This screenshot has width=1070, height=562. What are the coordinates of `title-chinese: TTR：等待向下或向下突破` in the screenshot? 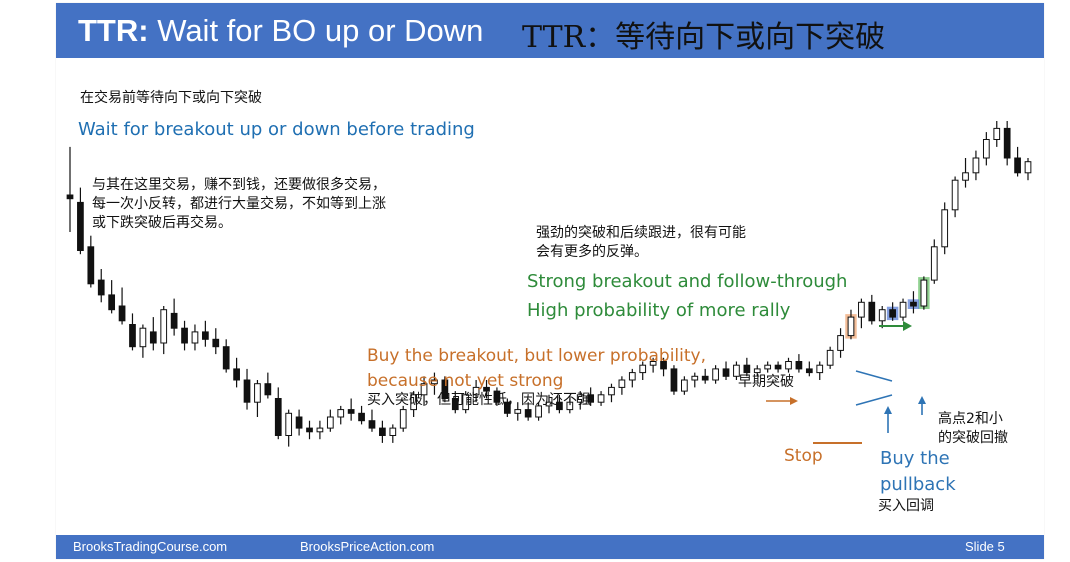 It's located at (704, 37).